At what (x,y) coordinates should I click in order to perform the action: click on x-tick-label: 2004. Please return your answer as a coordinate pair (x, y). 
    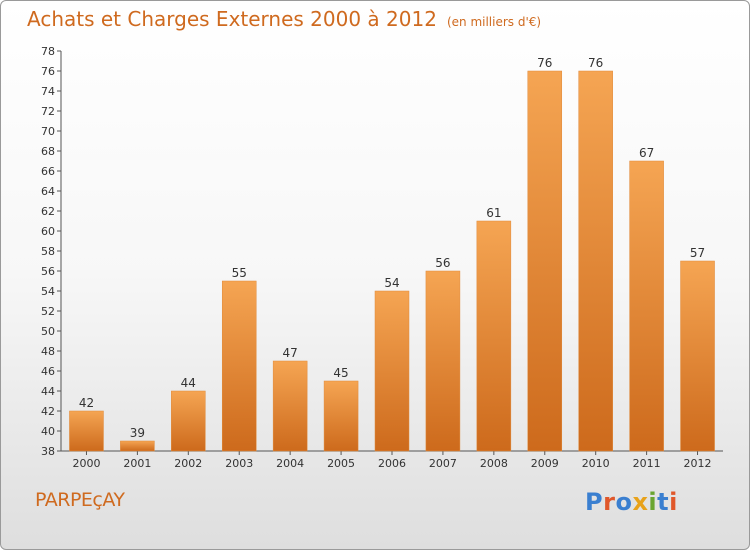
    Looking at the image, I should click on (290, 463).